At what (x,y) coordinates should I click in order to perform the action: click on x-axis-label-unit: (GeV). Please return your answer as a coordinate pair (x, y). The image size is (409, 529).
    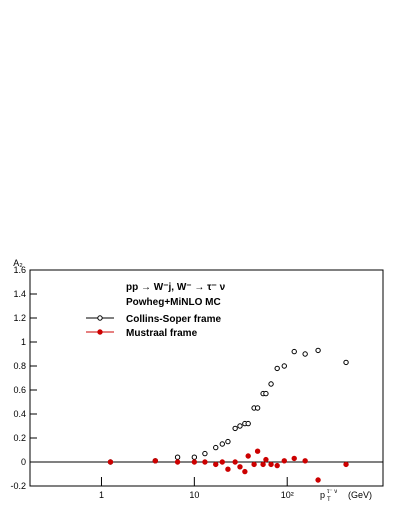
    Looking at the image, I should click on (360, 495).